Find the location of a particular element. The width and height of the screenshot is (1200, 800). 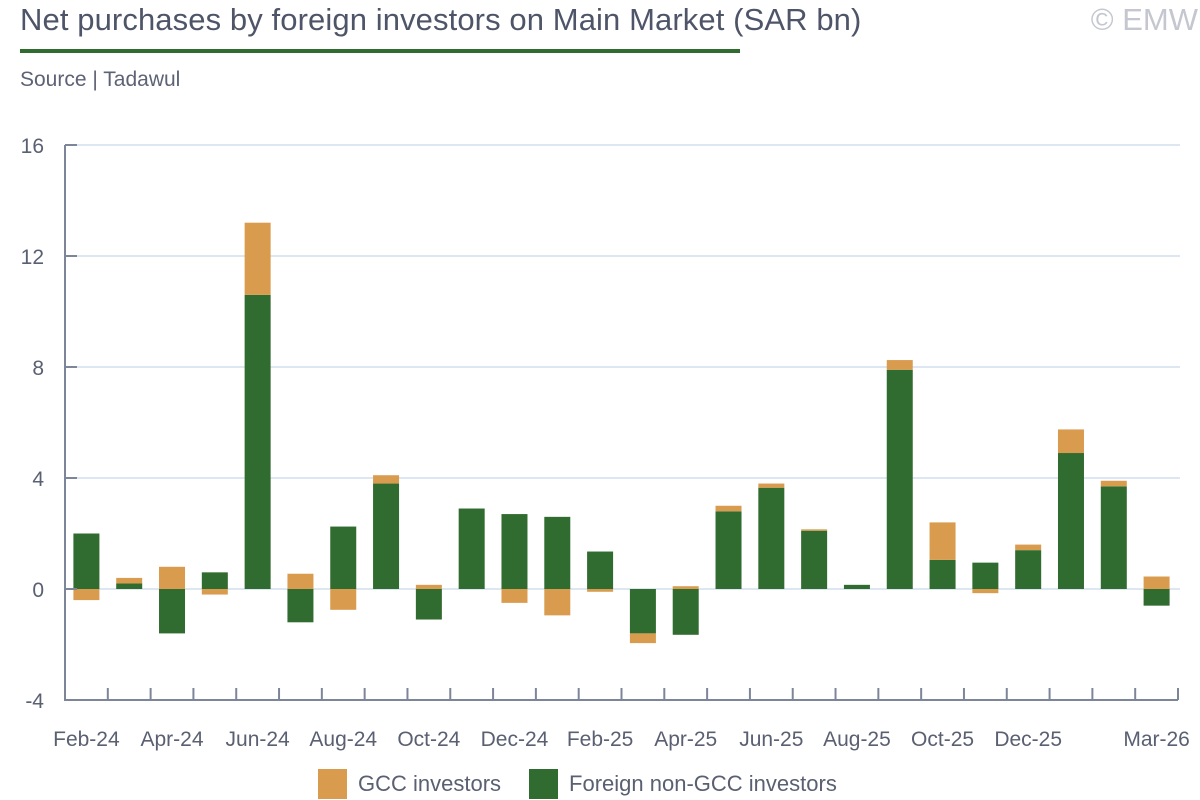

x-tick-label: Oct-25 is located at coordinates (942, 739).